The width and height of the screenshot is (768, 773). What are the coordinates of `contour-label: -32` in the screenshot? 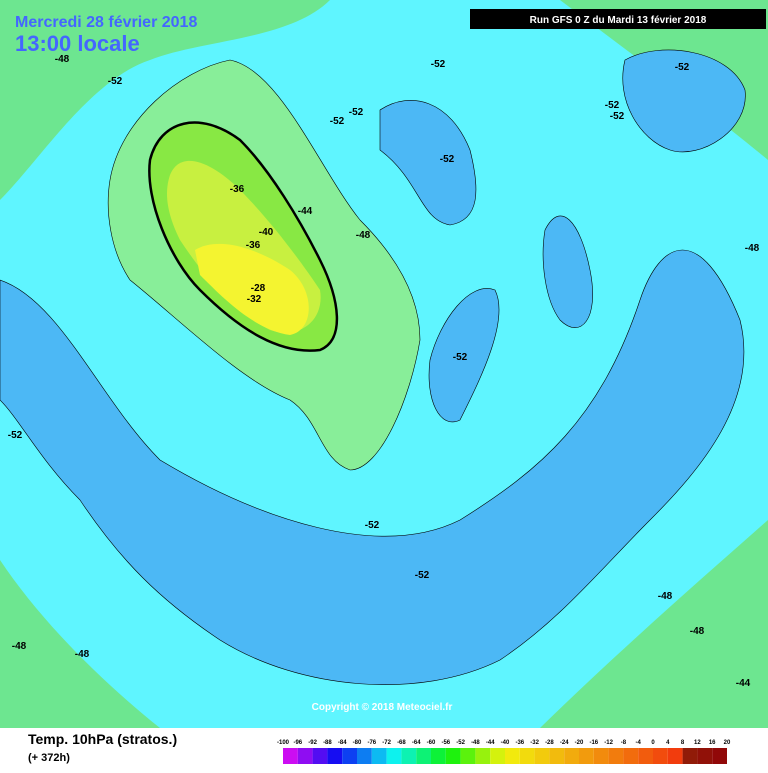 It's located at (254, 299).